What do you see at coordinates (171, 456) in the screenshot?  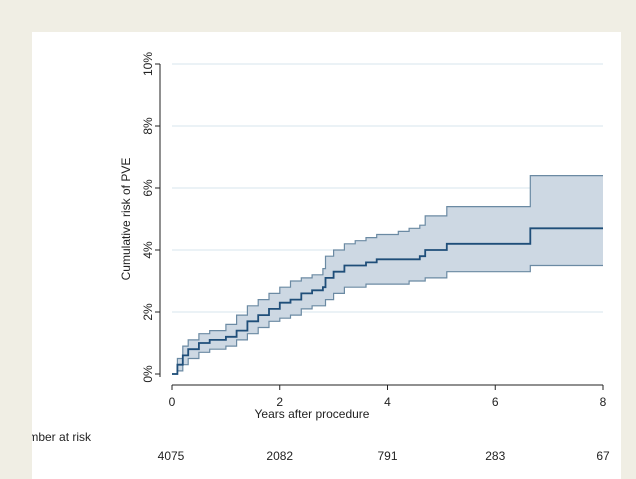 I see `number-at-risk-value: 4075` at bounding box center [171, 456].